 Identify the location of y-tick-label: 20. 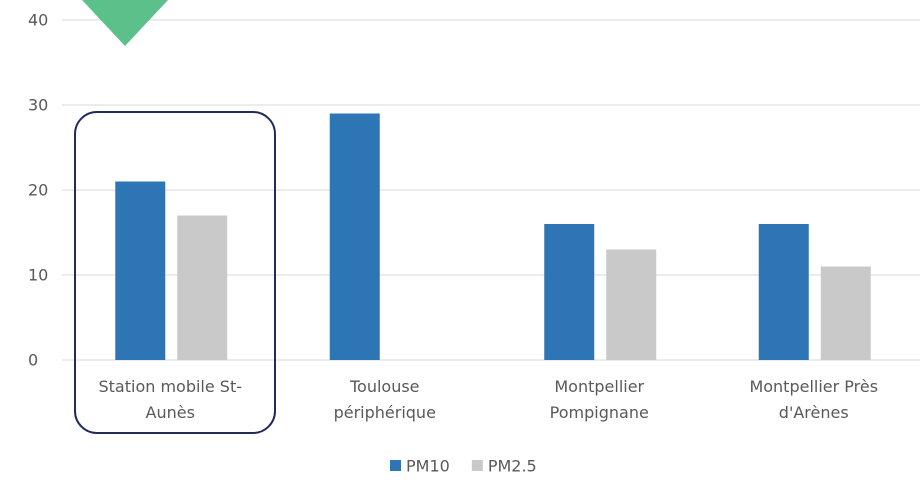
(38, 190).